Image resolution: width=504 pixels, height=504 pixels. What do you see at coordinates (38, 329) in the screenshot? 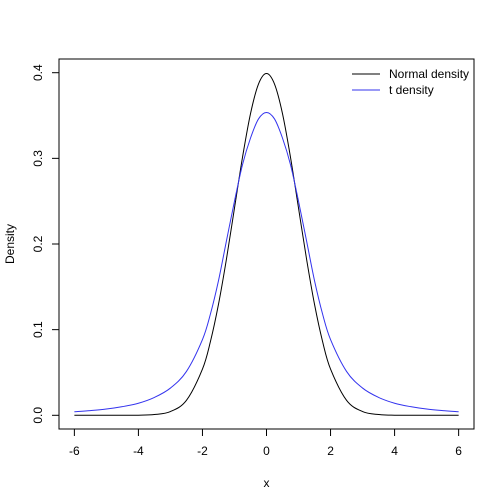
I see `y-tick-label: 0.1` at bounding box center [38, 329].